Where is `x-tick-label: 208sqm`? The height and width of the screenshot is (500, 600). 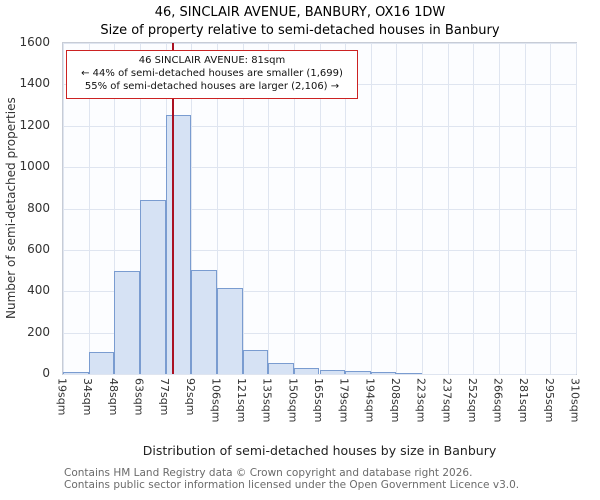 x-tick-label: 208sqm is located at coordinates (395, 400).